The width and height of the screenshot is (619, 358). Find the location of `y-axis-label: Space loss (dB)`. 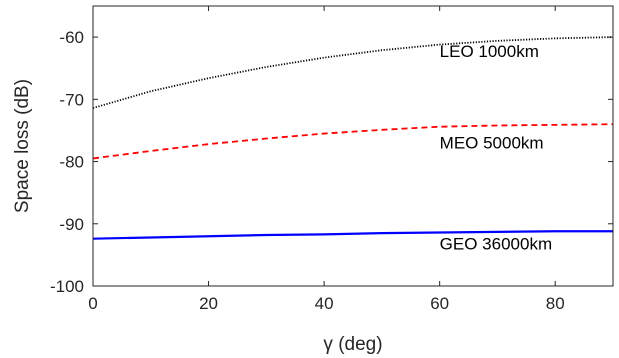

y-axis-label: Space loss (dB) is located at coordinates (22, 146).